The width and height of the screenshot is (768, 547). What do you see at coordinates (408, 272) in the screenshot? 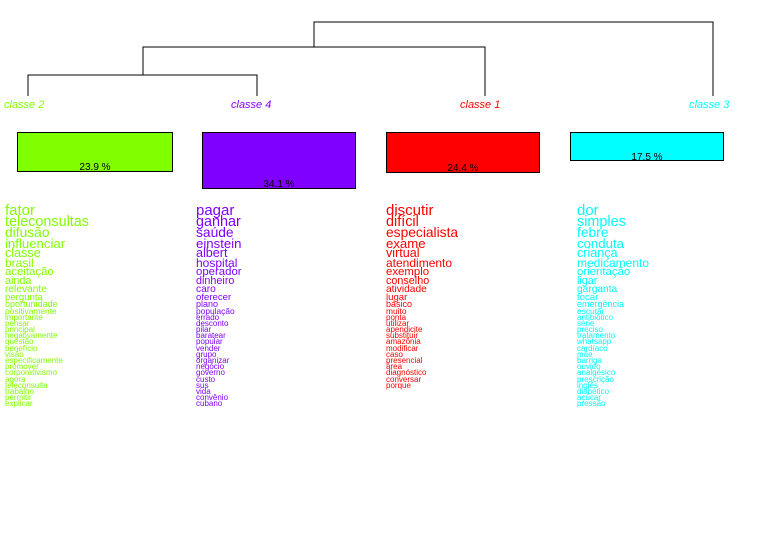
I see `word: exemplo` at bounding box center [408, 272].